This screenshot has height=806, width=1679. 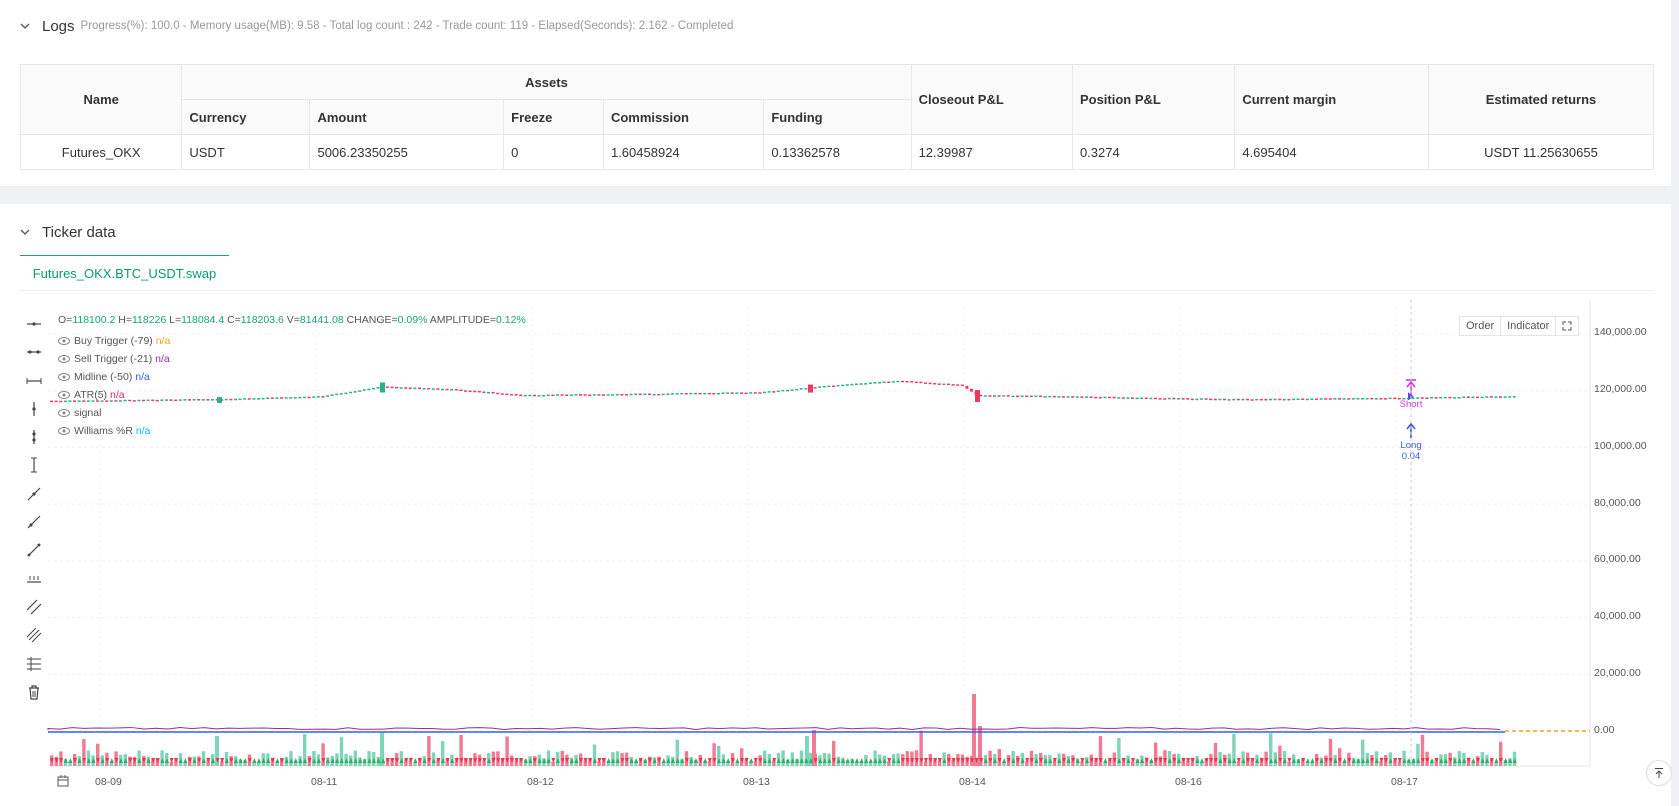 I want to click on legend-item: signal, so click(x=114, y=413).